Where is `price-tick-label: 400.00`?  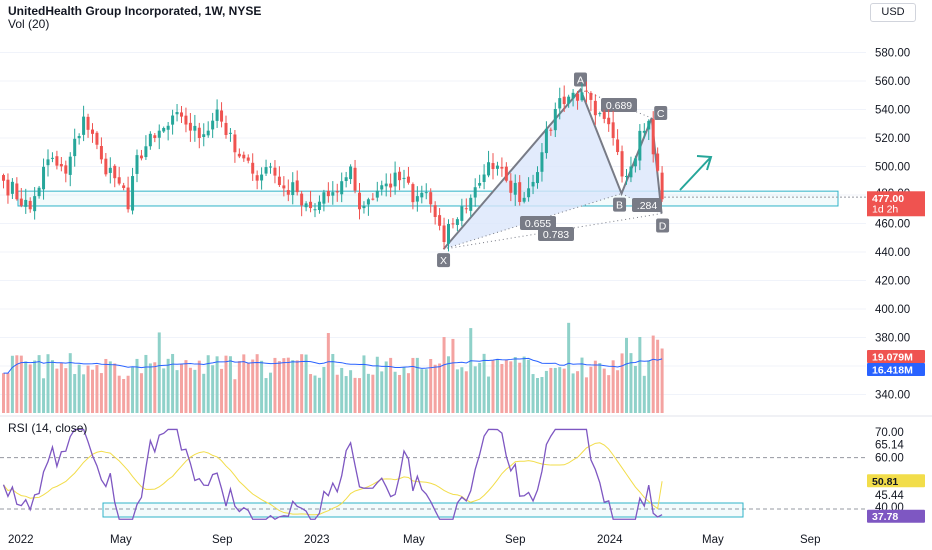 price-tick-label: 400.00 is located at coordinates (892, 310).